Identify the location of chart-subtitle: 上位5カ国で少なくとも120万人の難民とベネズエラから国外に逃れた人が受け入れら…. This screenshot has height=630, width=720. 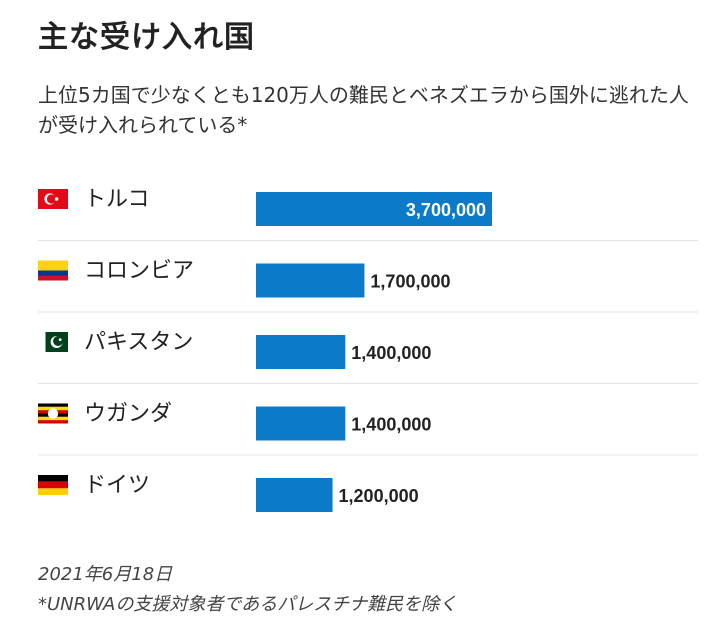
(363, 110).